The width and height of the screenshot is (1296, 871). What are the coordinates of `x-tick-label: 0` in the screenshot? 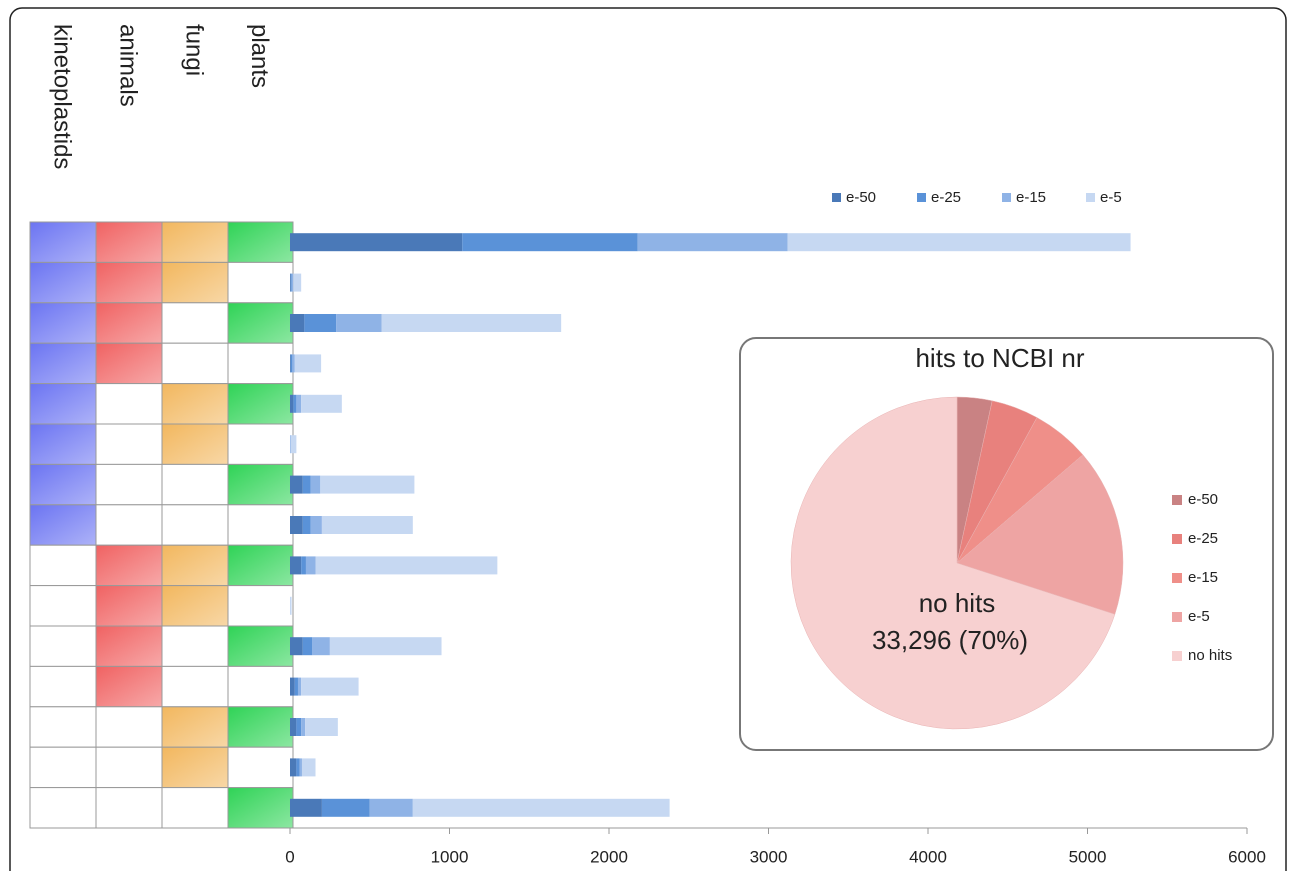 It's located at (289, 856).